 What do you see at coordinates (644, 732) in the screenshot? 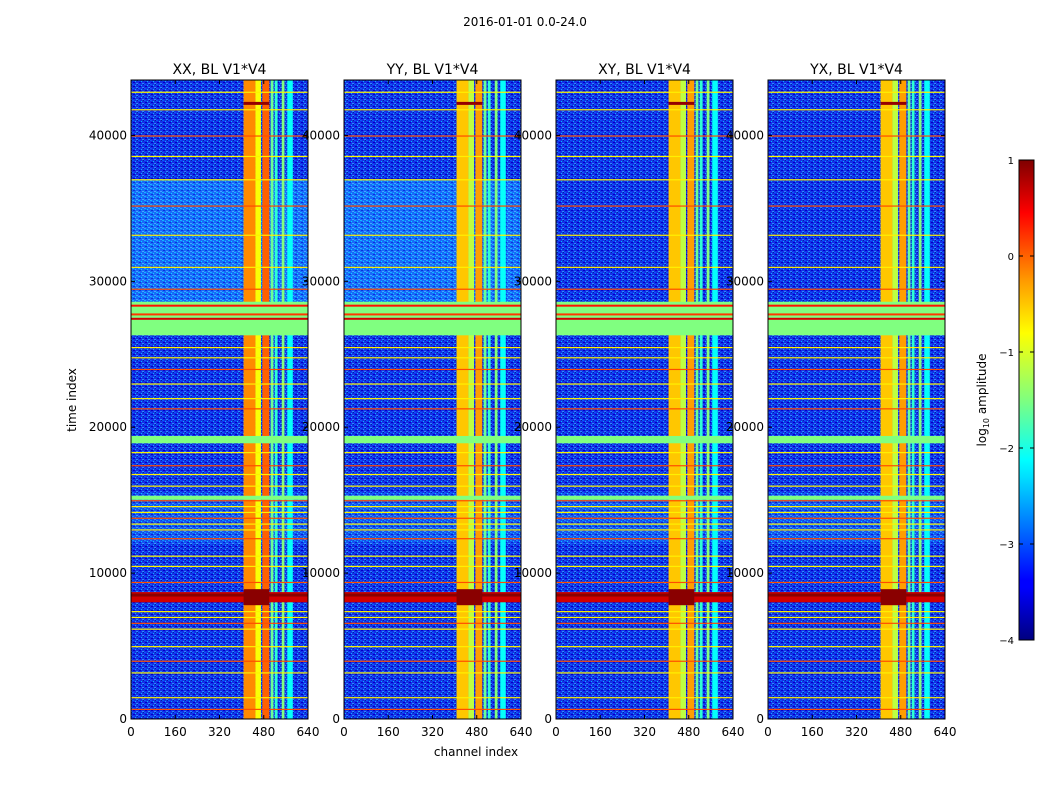
I see `x-tick-label: 320` at bounding box center [644, 732].